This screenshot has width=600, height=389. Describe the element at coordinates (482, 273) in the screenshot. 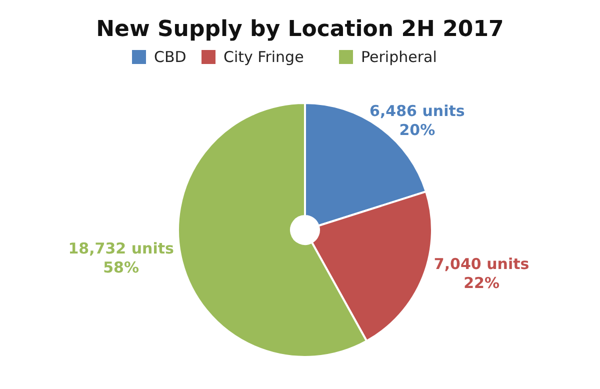

I see `data-label: 7,040 units 22%` at that location.